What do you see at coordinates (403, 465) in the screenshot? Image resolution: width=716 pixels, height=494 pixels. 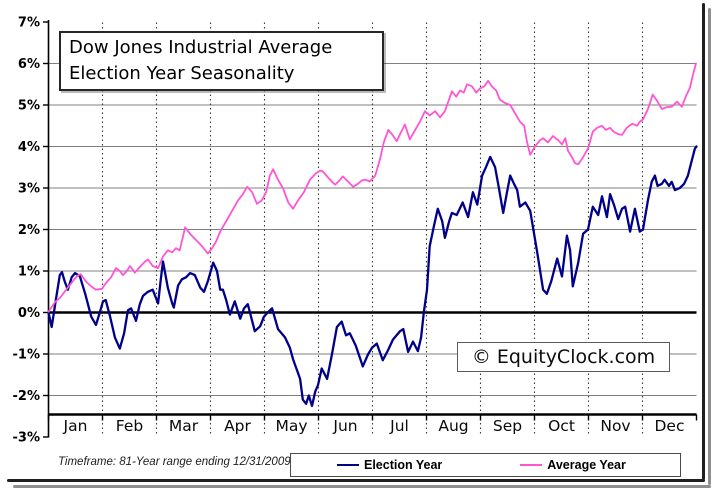 I see `legend-label-election-year: Election Year` at bounding box center [403, 465].